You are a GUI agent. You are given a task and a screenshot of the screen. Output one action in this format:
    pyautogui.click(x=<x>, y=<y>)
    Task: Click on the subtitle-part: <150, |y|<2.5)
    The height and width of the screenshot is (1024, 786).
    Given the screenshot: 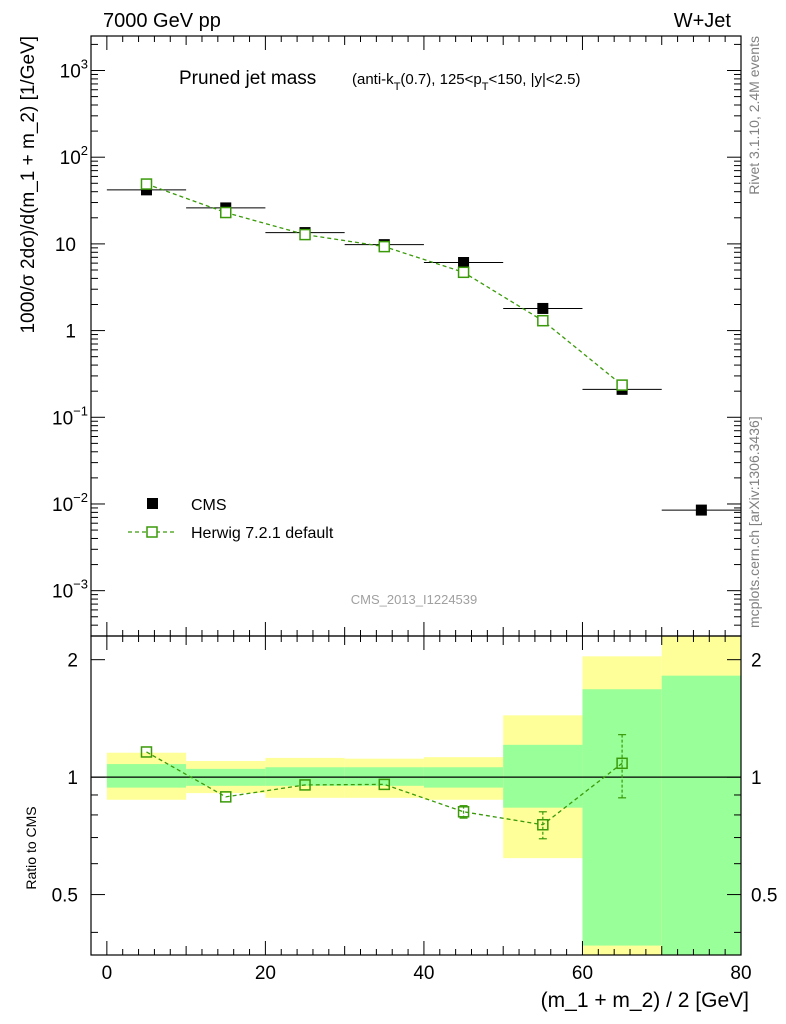 What is the action you would take?
    pyautogui.click(x=534, y=79)
    